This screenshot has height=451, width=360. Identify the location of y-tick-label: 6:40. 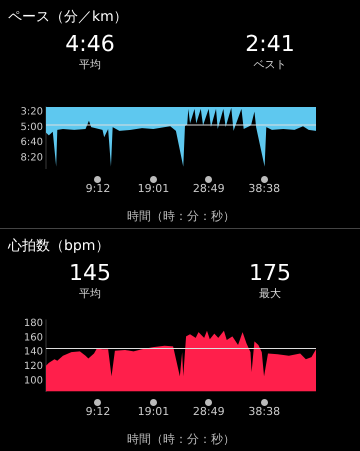
(31, 142).